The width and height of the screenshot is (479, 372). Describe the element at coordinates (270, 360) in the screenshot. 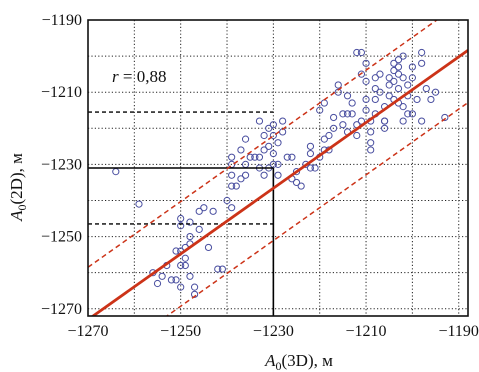

I see `x-axis-label-main: A` at that location.